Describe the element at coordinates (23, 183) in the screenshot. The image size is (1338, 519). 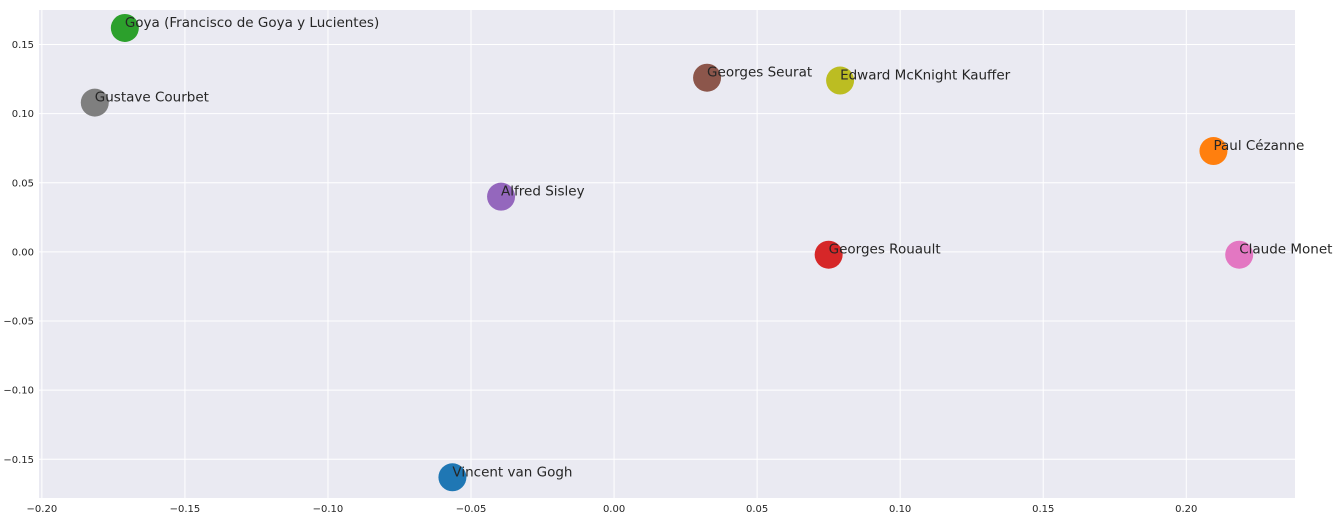
I see `y-tick-label: 0.05` at that location.